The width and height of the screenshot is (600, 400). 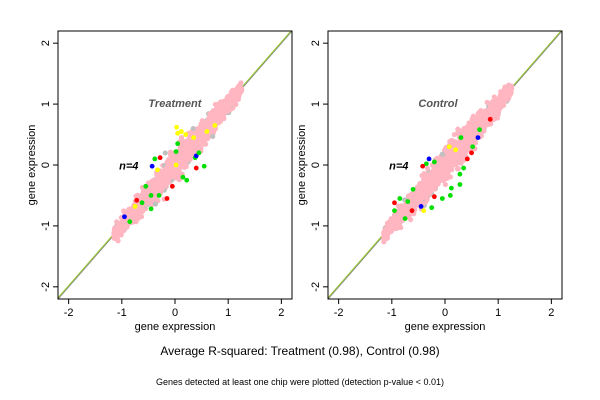 What do you see at coordinates (175, 327) in the screenshot?
I see `x-axis-label: gene expression` at bounding box center [175, 327].